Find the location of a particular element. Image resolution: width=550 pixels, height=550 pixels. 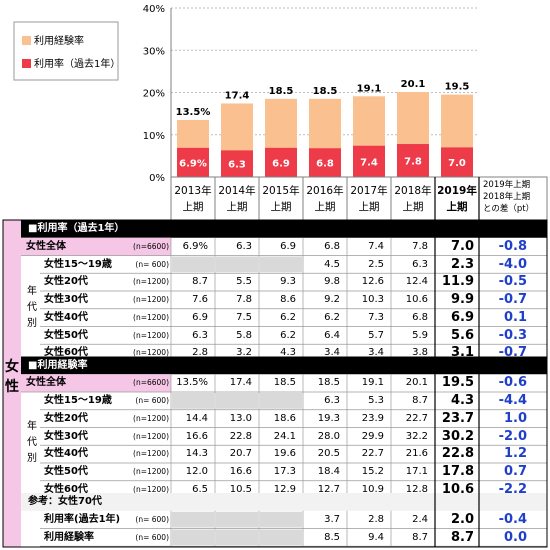

table-value-2019: 9.9 is located at coordinates (462, 299).